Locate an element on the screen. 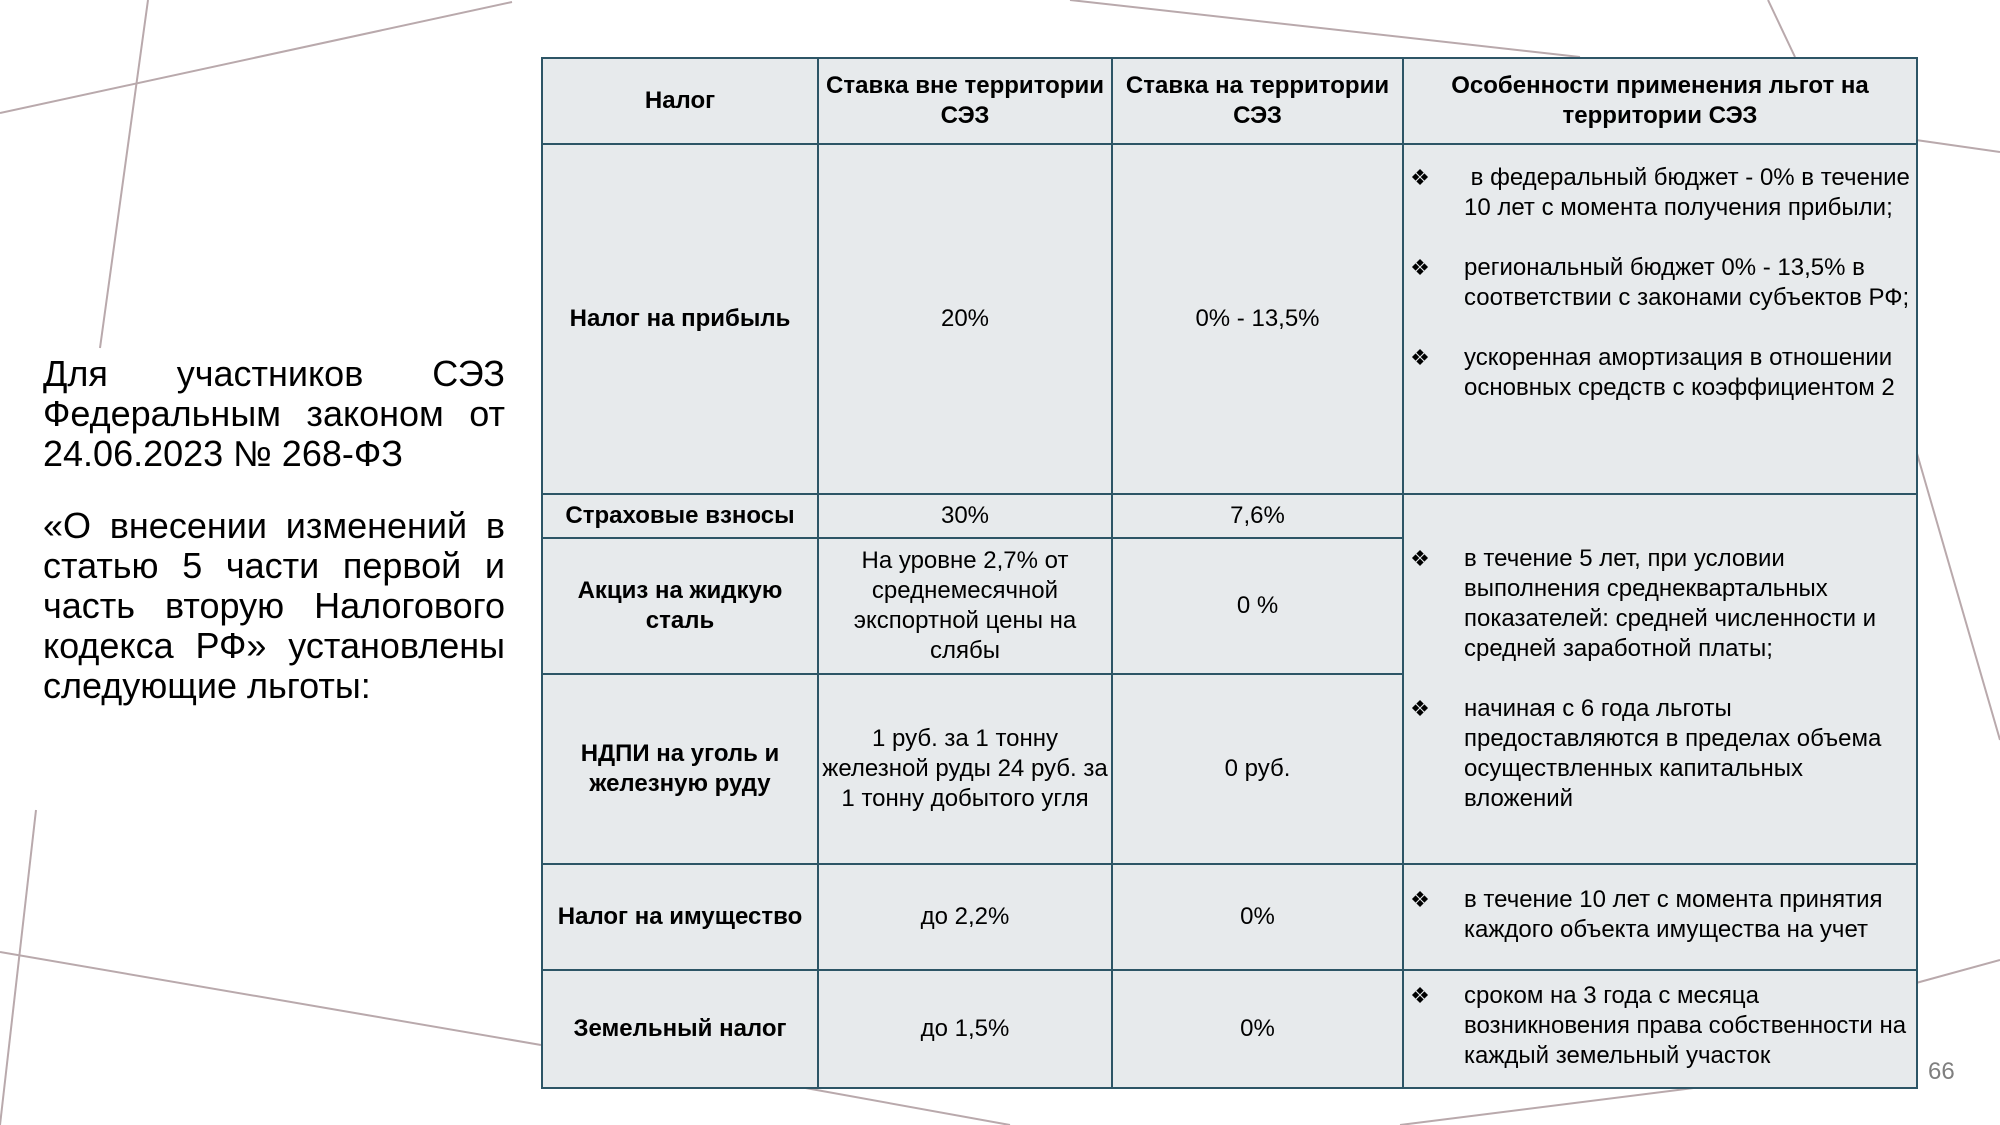 The width and height of the screenshot is (2000, 1125). rate-inside: 7,6% is located at coordinates (1257, 516).